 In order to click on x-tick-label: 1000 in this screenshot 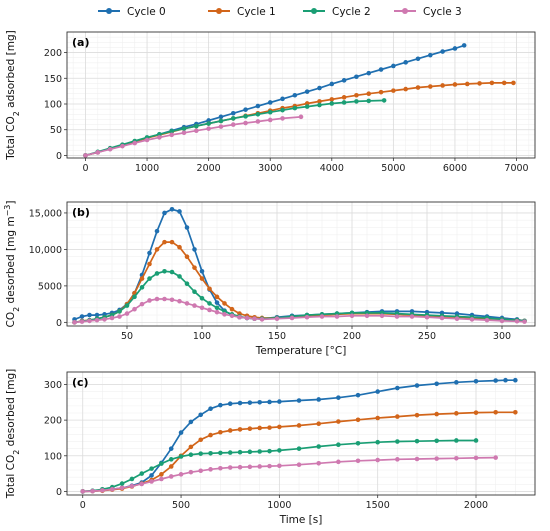, I will do `click(279, 505)`.